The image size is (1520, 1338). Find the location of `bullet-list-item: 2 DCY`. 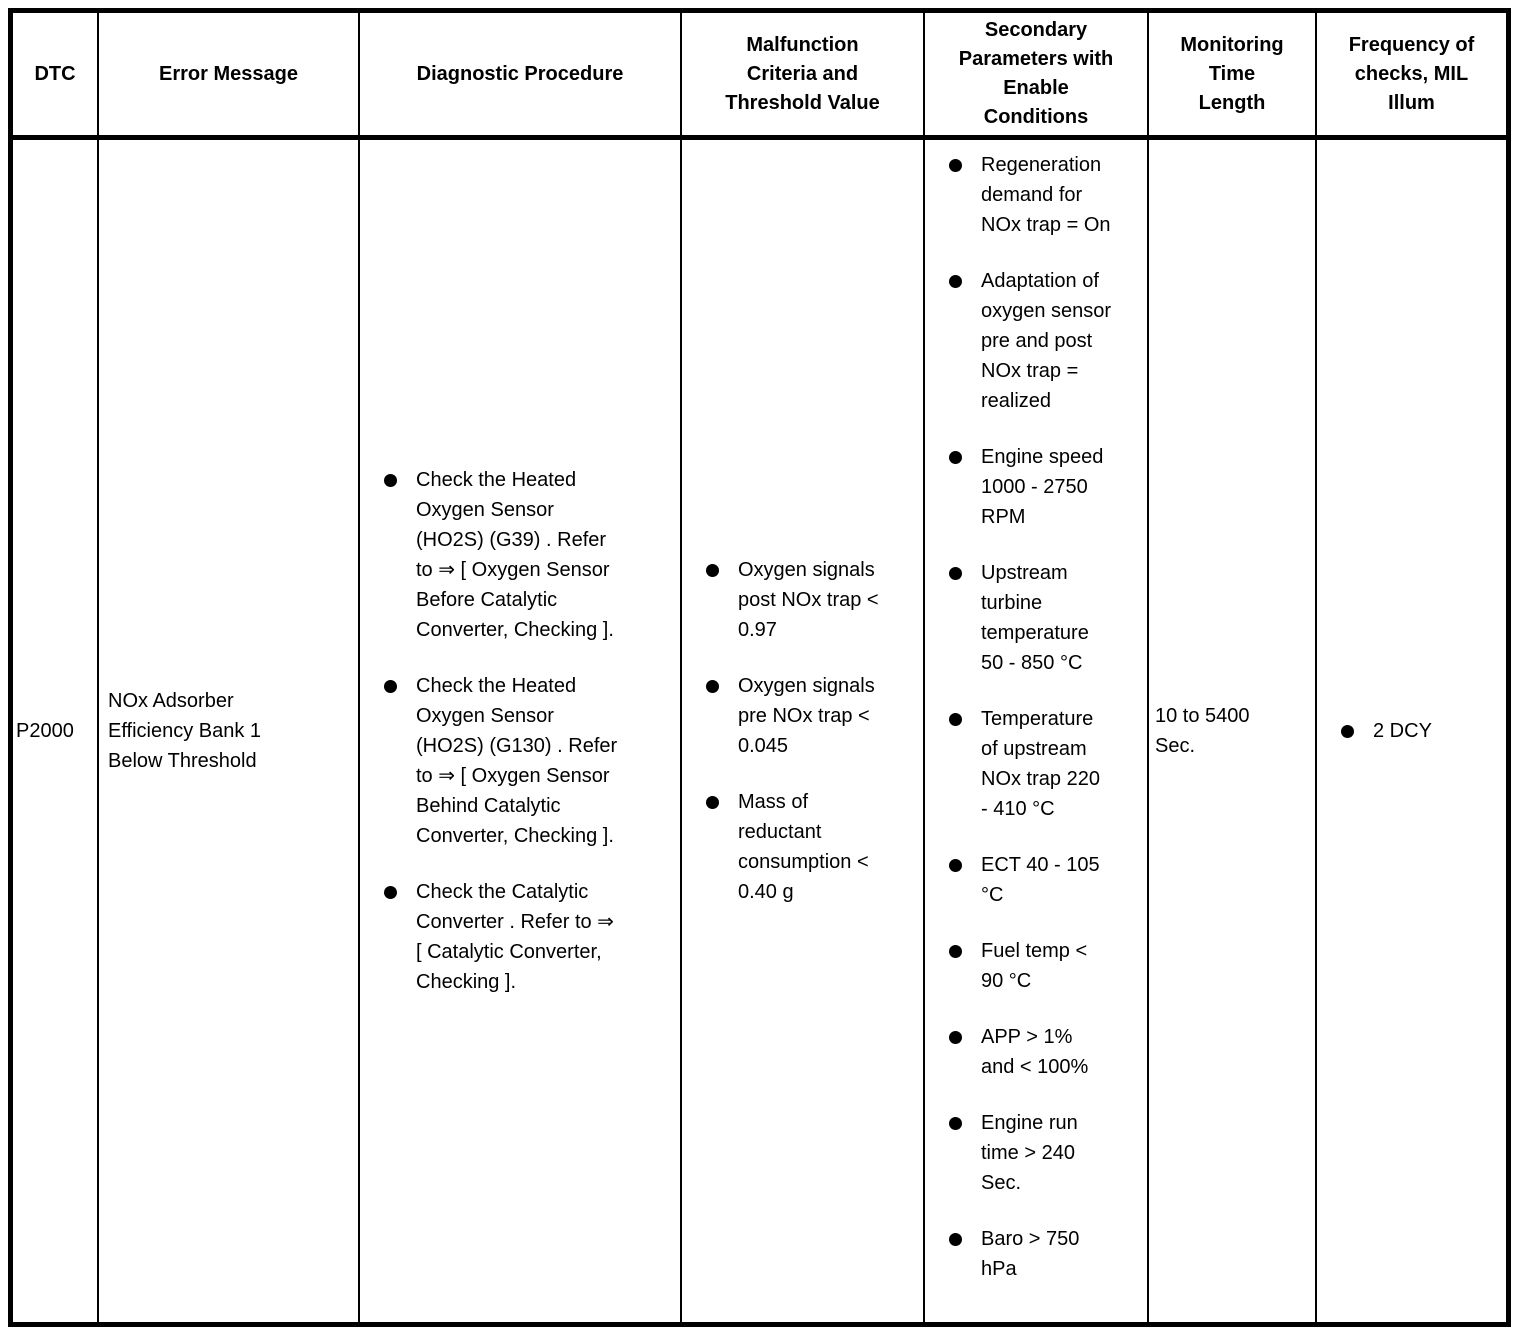

bullet-list-item: 2 DCY is located at coordinates (1411, 731).